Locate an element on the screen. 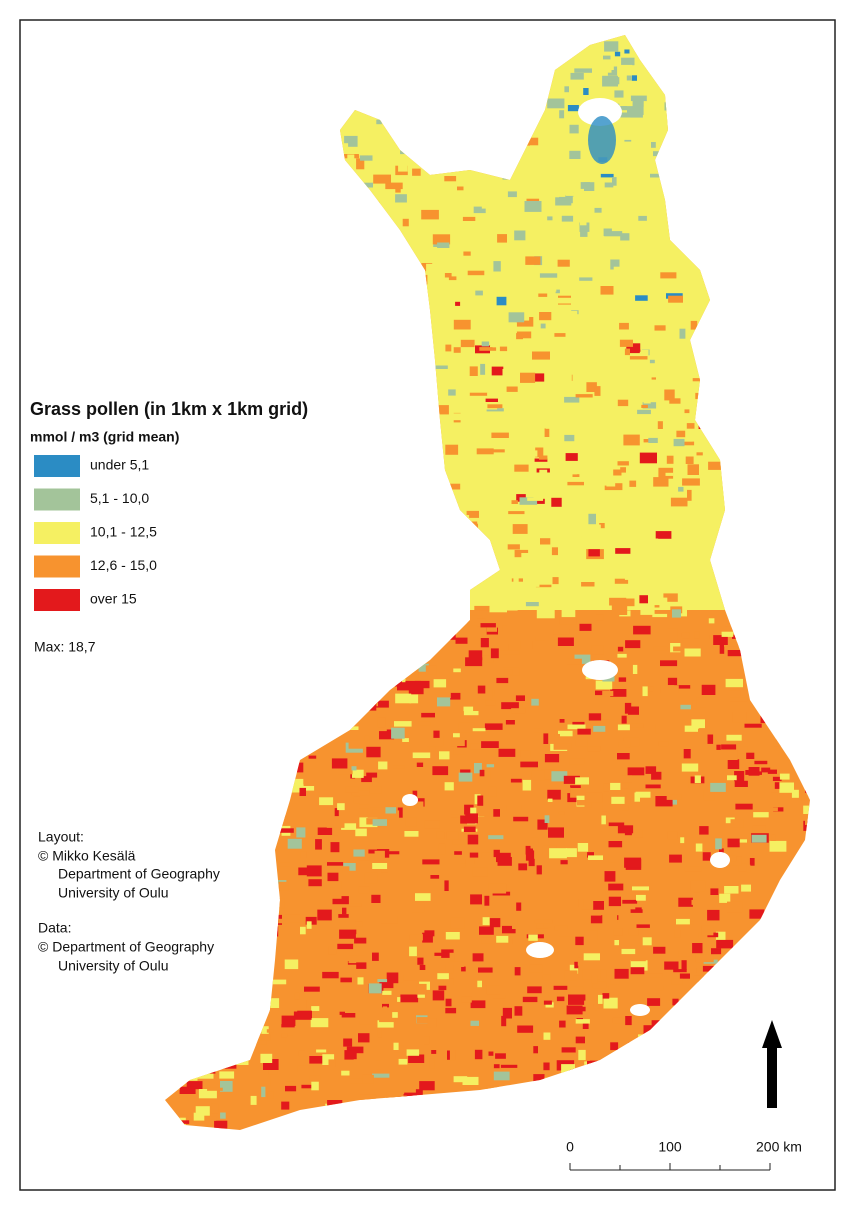 The height and width of the screenshot is (1210, 857). lake is located at coordinates (540, 950).